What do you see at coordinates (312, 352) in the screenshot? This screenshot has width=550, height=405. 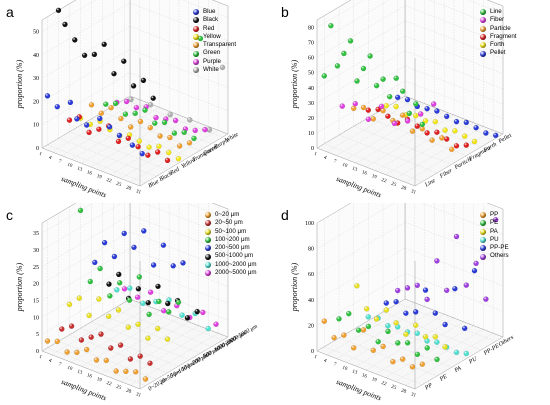 I see `z-tick-d-0: 0` at bounding box center [312, 352].